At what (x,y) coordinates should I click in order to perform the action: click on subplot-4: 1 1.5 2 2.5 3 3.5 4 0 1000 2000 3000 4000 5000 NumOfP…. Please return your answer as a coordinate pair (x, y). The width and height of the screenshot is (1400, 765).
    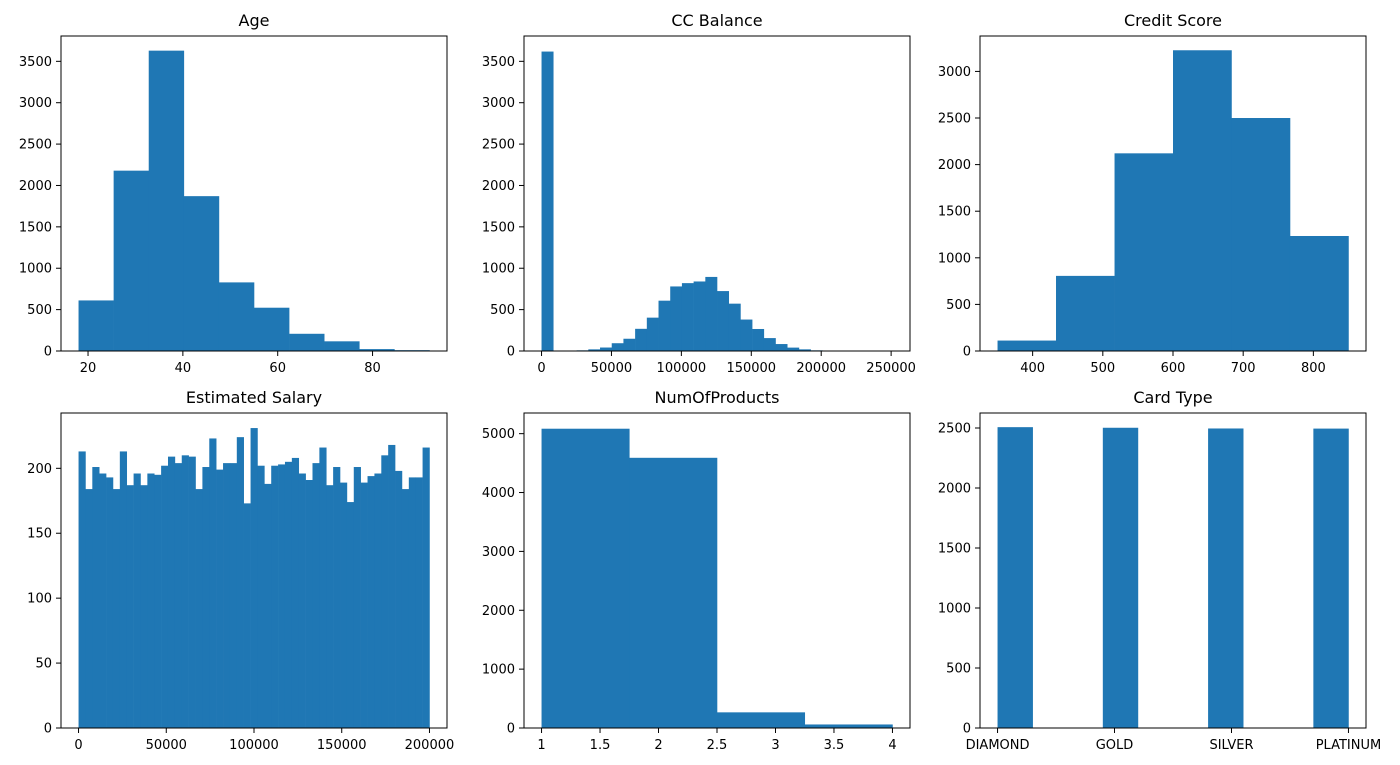
    Looking at the image, I should click on (696, 570).